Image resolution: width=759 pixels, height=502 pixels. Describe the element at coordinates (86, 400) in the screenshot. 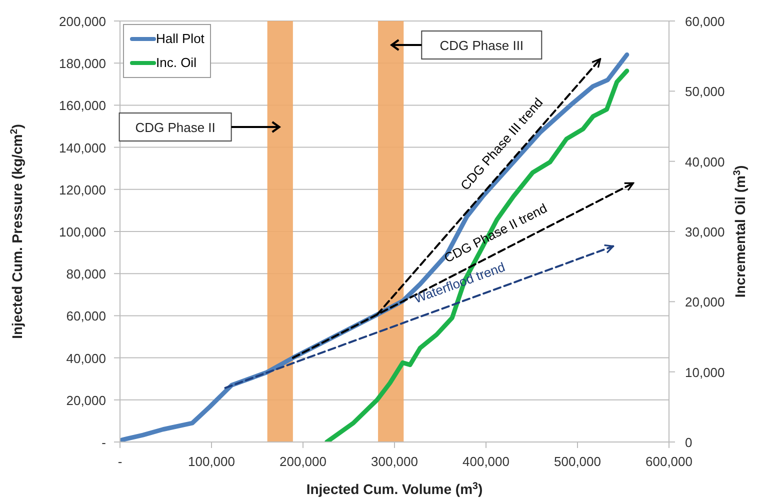

I see `y-tick-label: 20,000` at that location.